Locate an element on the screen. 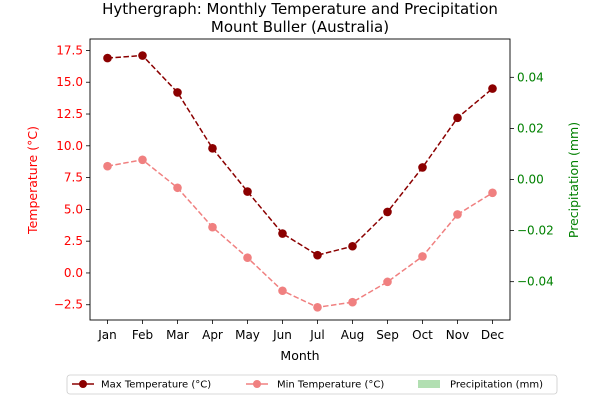 The width and height of the screenshot is (600, 400). y-left-tick-label: 17.5 is located at coordinates (69, 50).